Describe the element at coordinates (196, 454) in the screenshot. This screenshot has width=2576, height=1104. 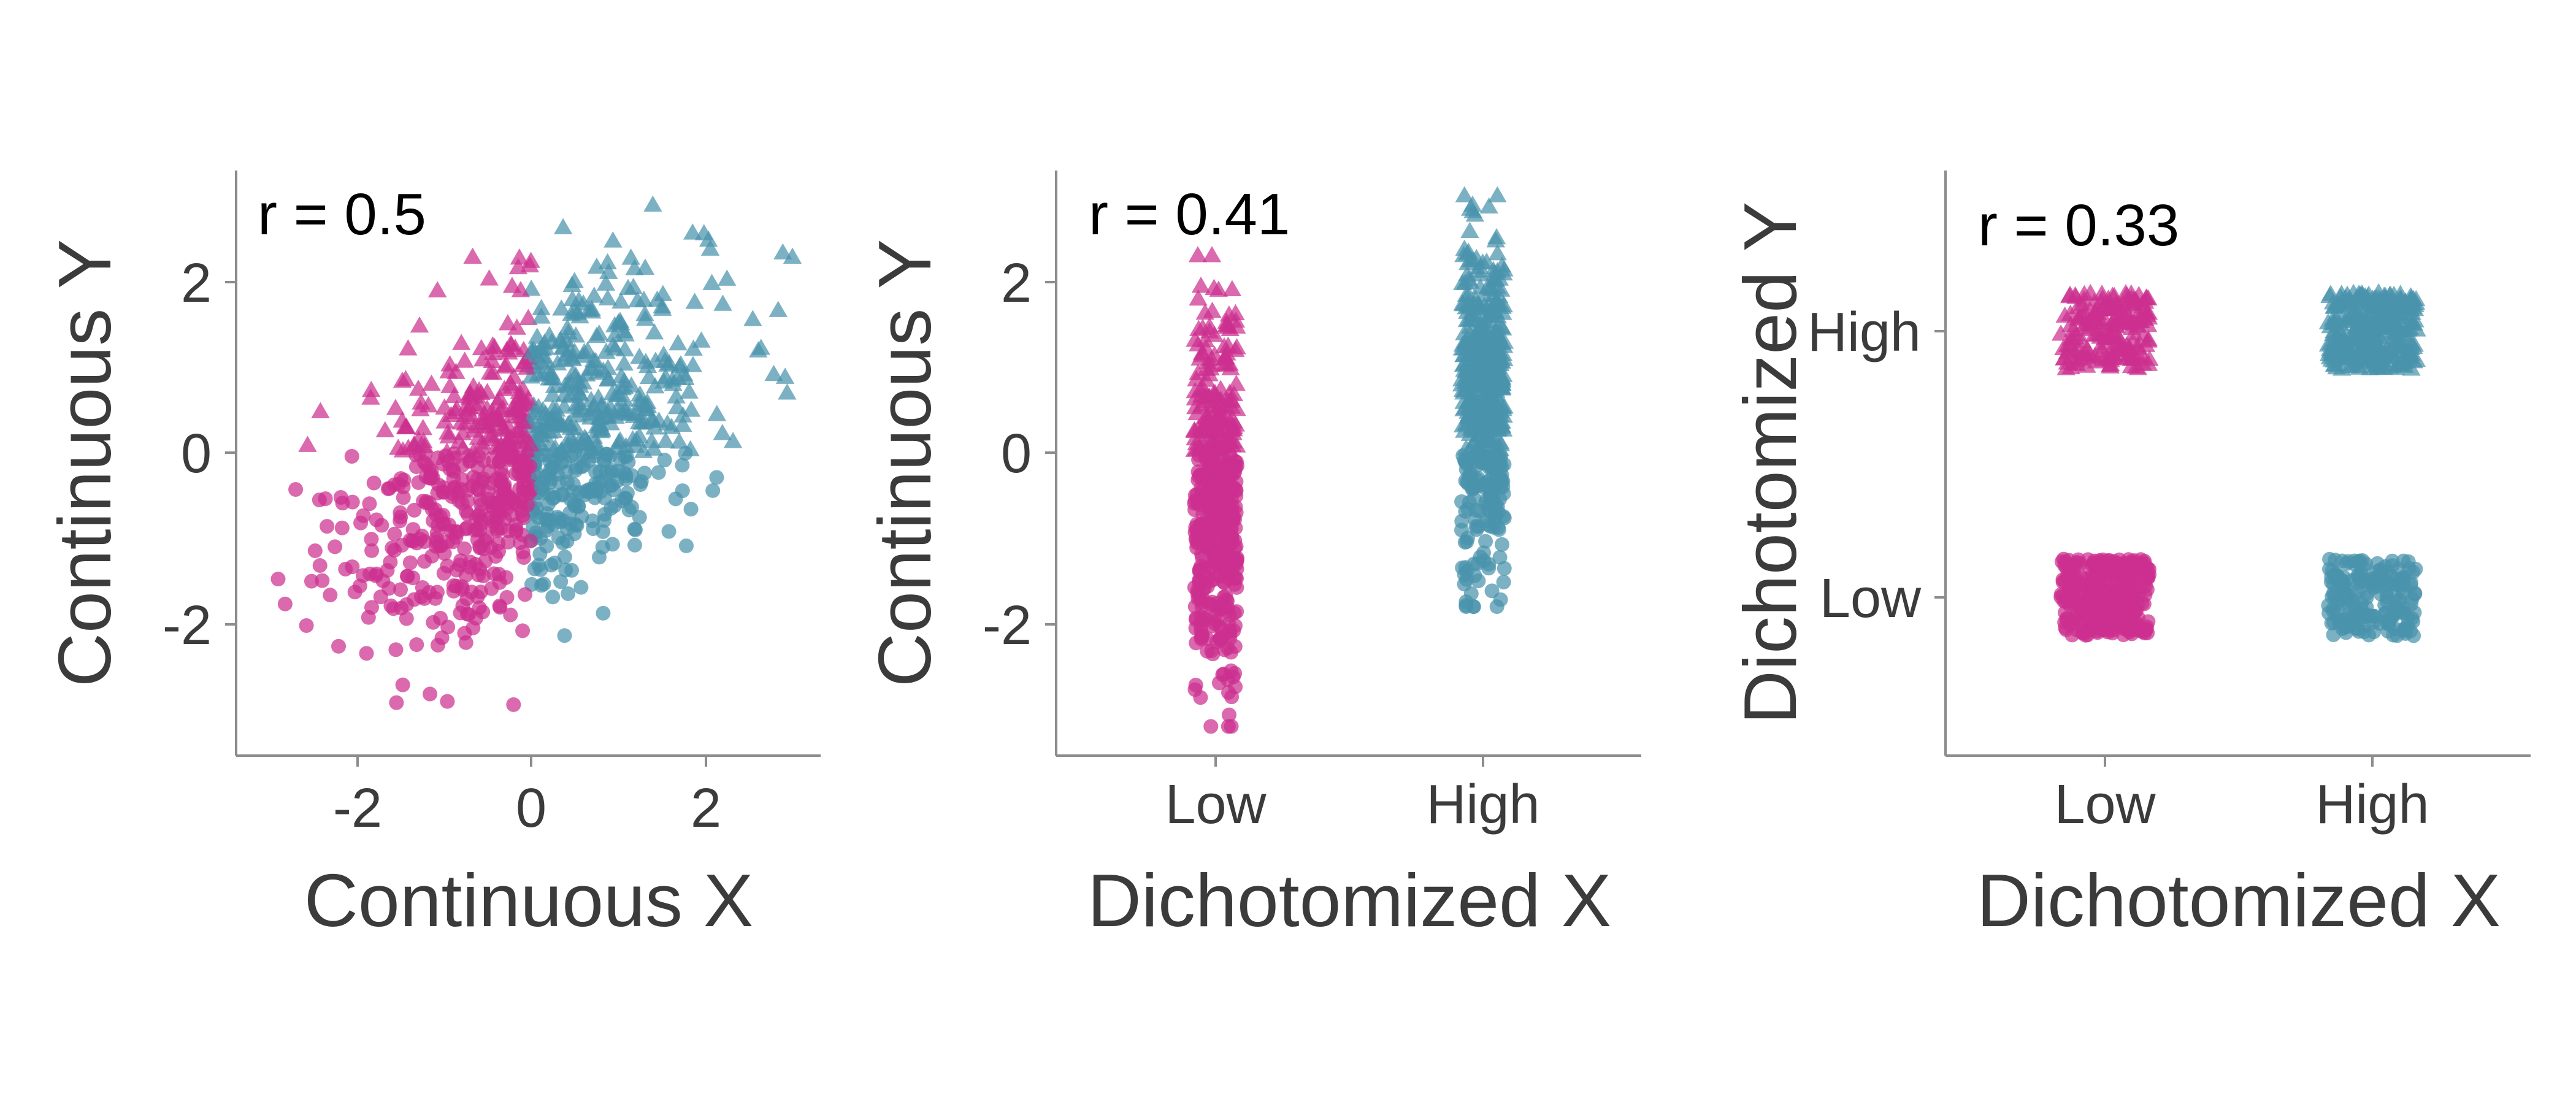
I see `p1-ytick-label-1: 0` at that location.